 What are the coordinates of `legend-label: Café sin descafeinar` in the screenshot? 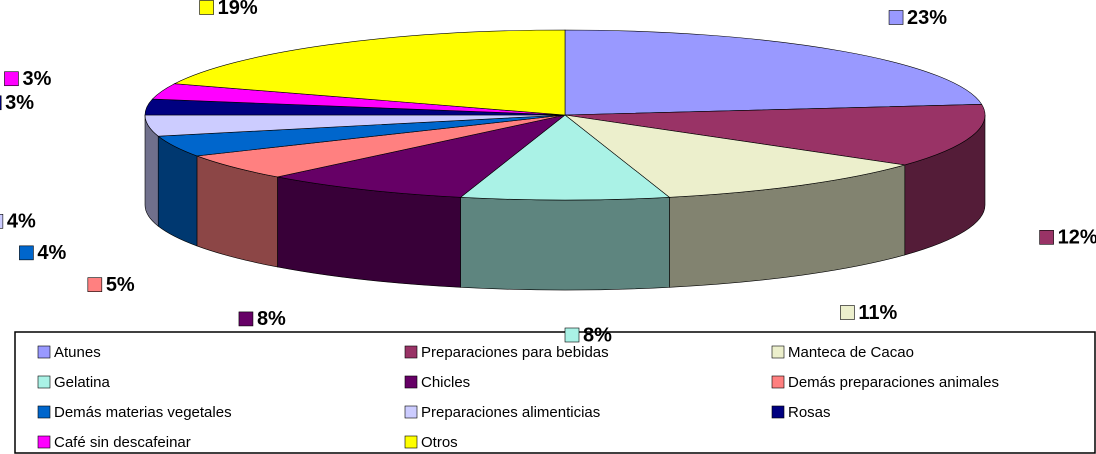 It's located at (122, 442).